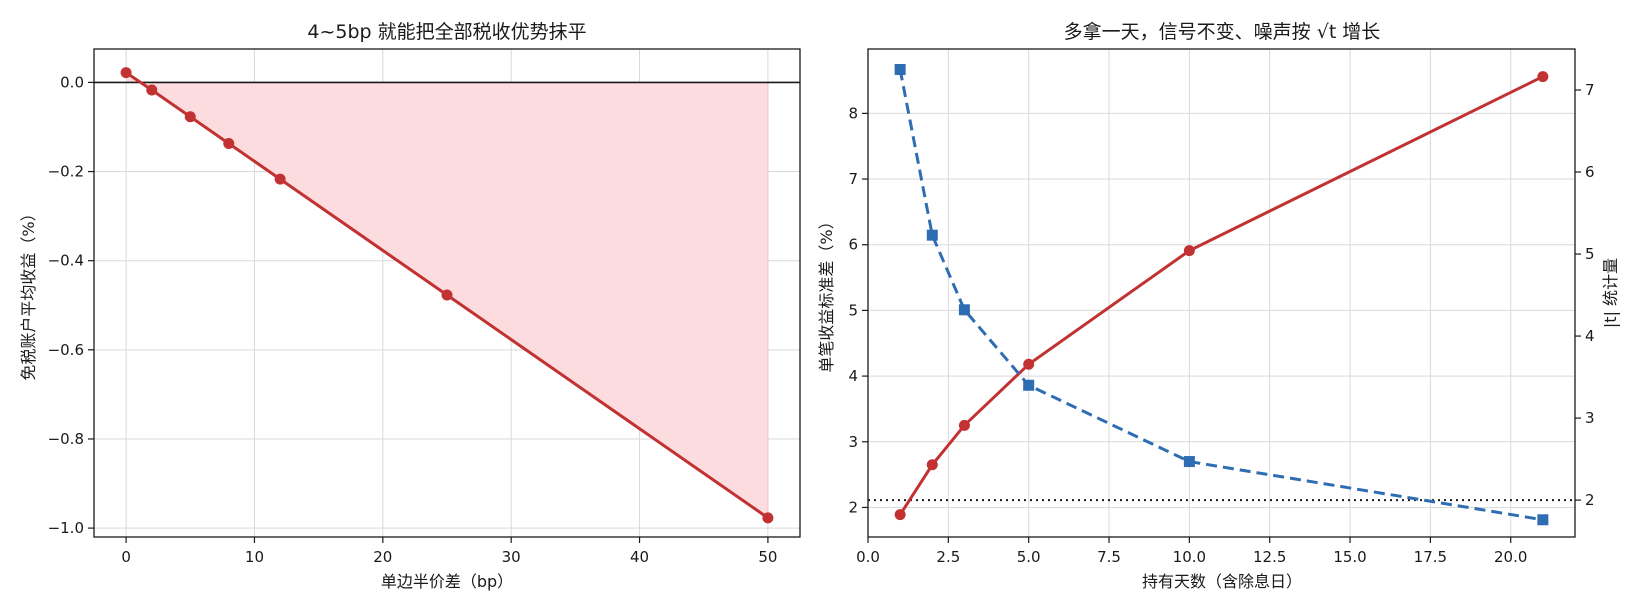 The height and width of the screenshot is (611, 1638). What do you see at coordinates (639, 557) in the screenshot?
I see `chart0-x-tick-label: 40` at bounding box center [639, 557].